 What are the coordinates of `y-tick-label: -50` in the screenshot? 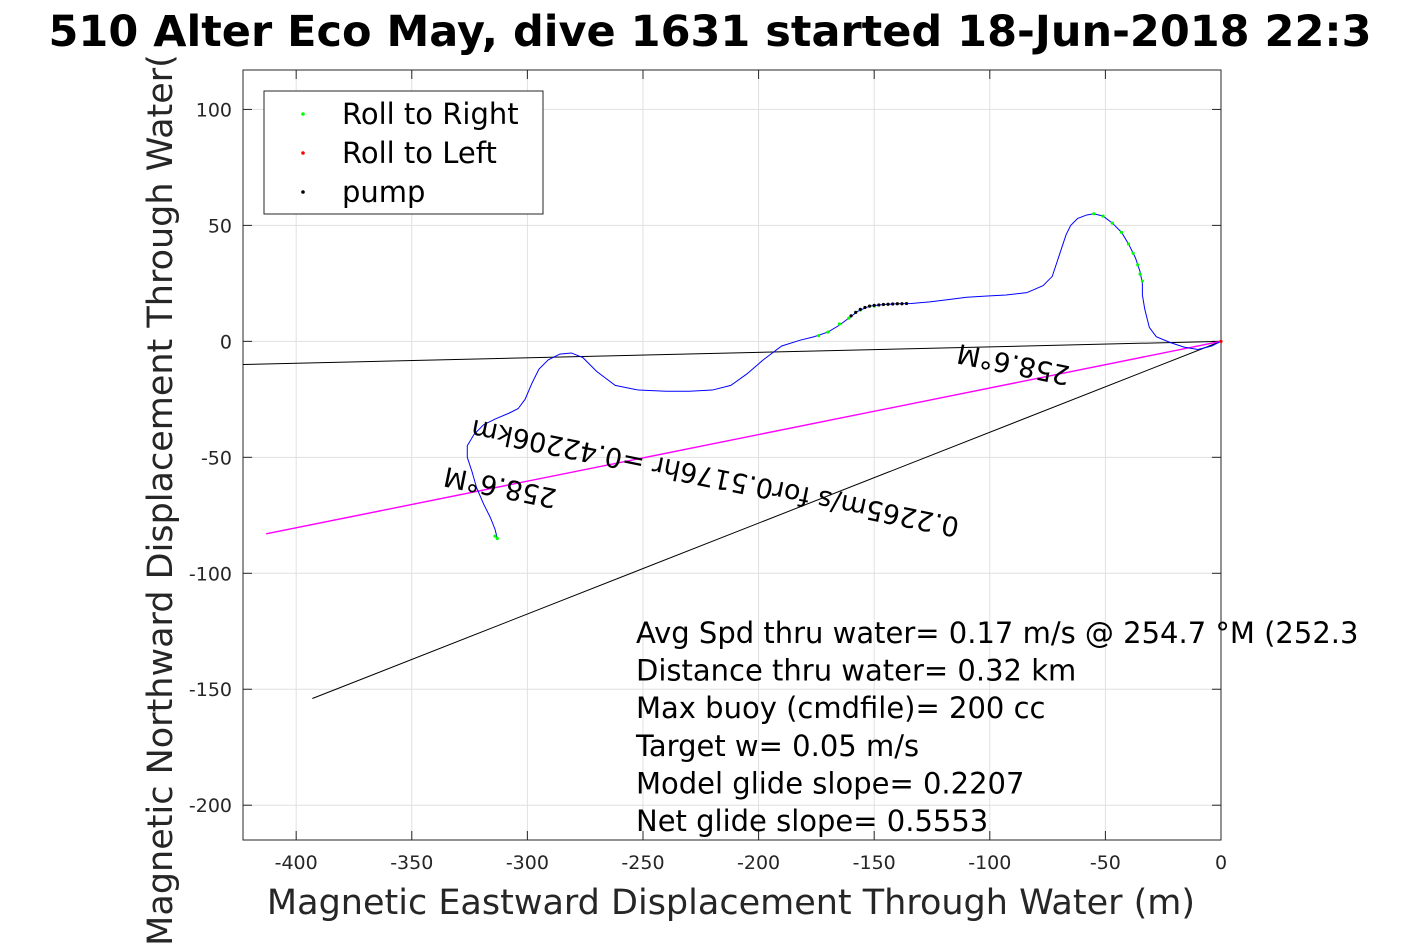 It's located at (216, 458).